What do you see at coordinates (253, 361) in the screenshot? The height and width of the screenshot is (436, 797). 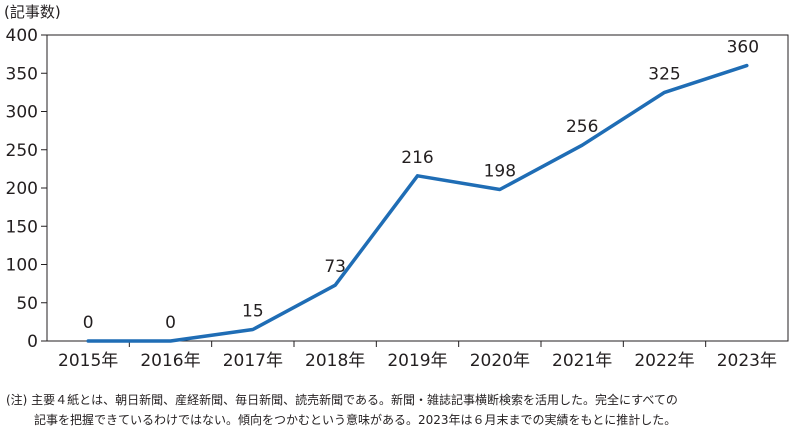 I see `x-tick-label: 2017年` at bounding box center [253, 361].